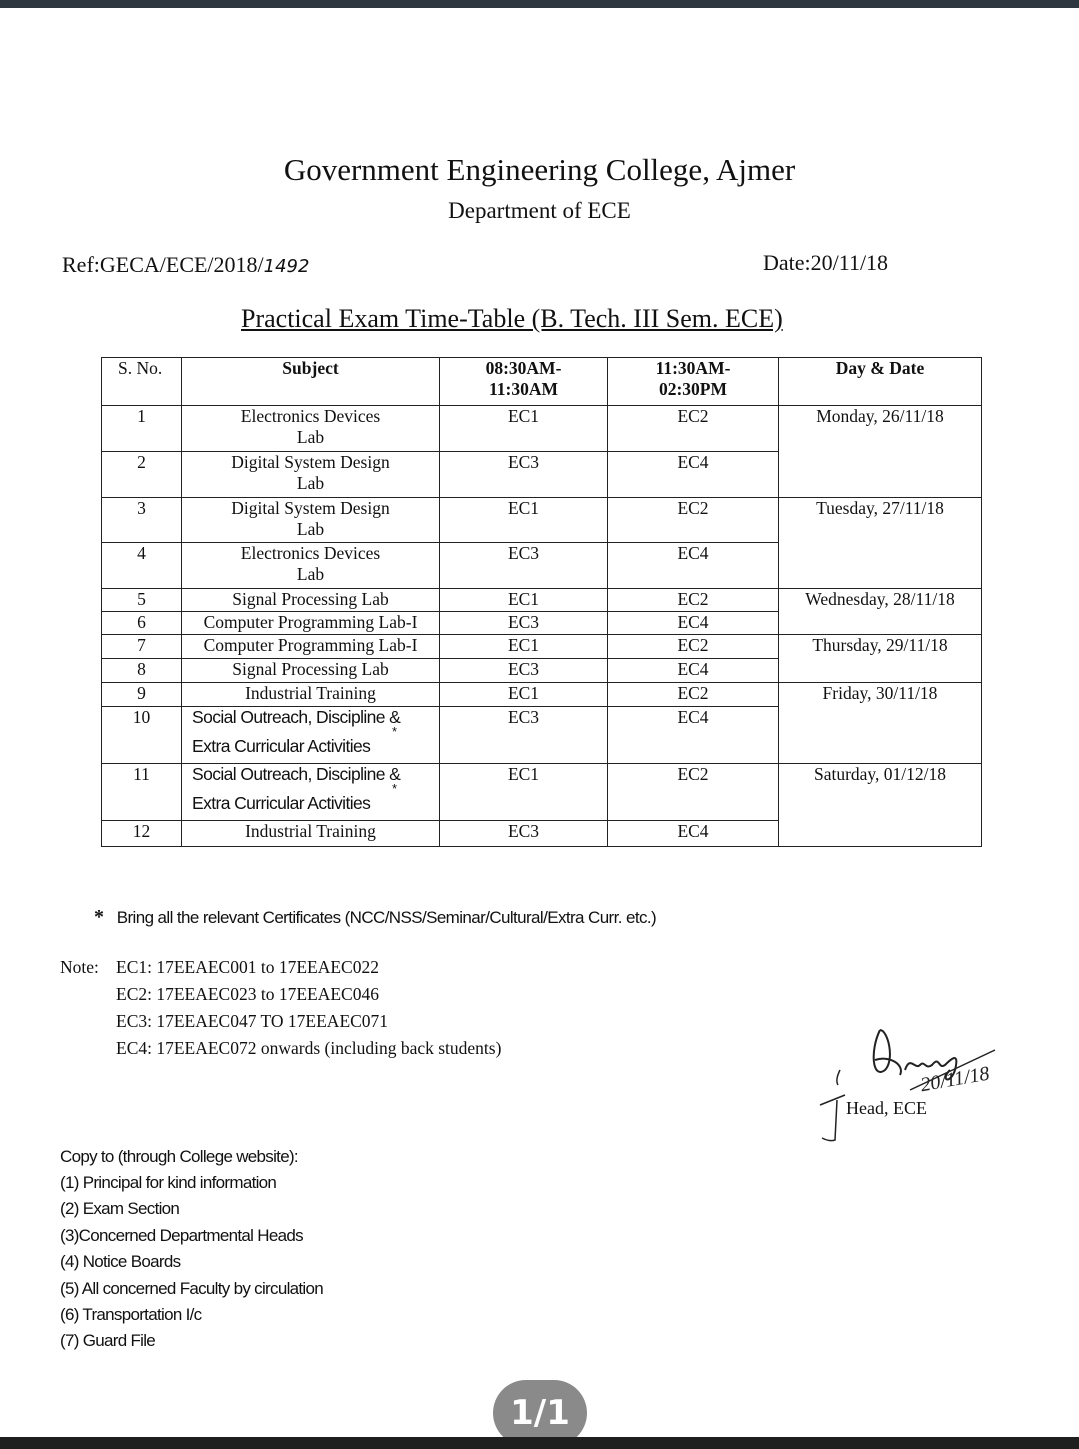 The image size is (1079, 1449). I want to click on day-date-cell: Thursday, 29/11/18, so click(880, 658).